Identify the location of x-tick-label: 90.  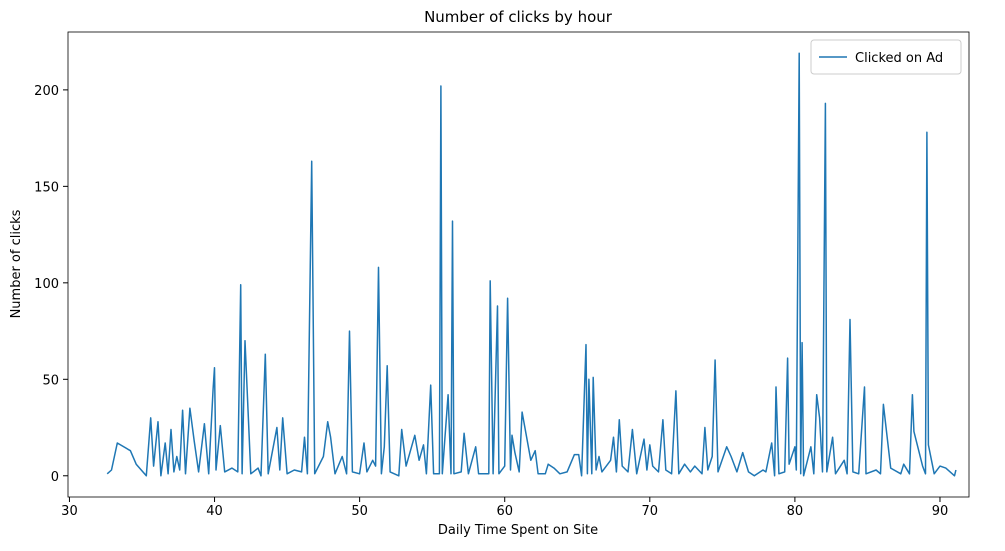
(940, 511).